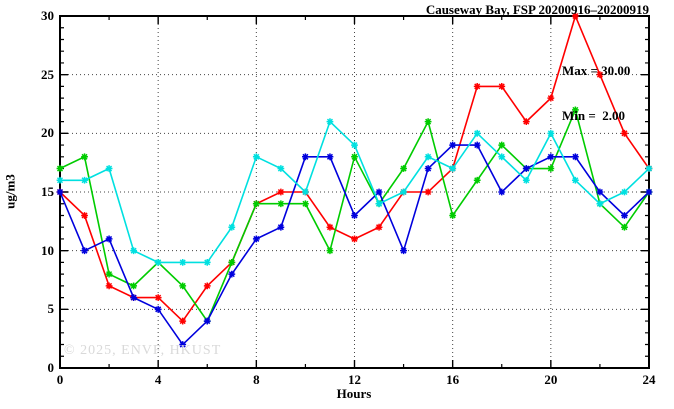  What do you see at coordinates (596, 93) in the screenshot?
I see `max-min-annotation: Max = 30.00 Min = 2.00` at bounding box center [596, 93].